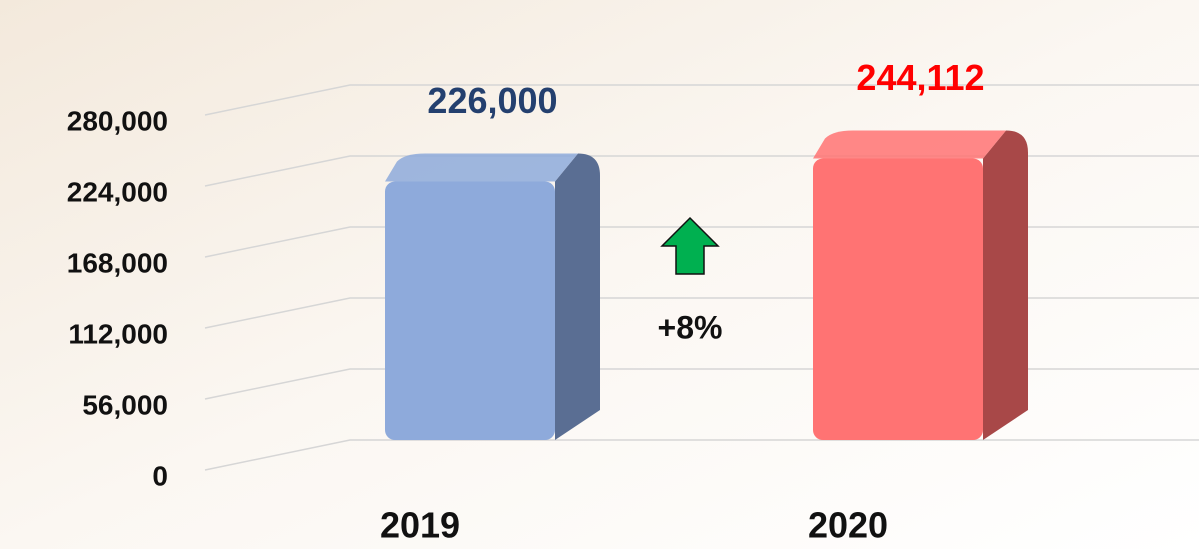 This screenshot has width=1199, height=549. Describe the element at coordinates (117, 120) in the screenshot. I see `y-tick-label: 280,000` at that location.